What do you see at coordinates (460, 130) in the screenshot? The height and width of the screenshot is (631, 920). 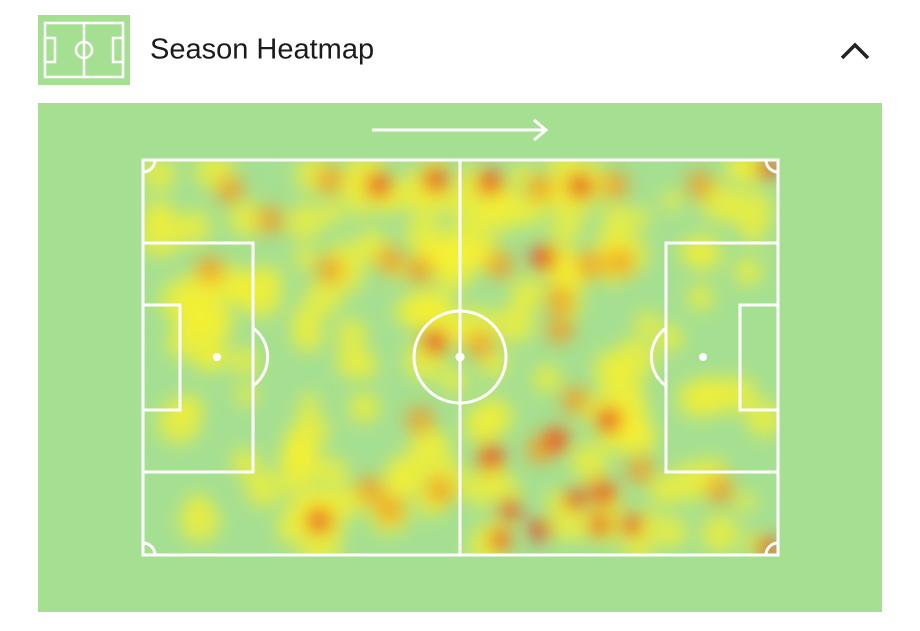 I see `direction-arrow` at bounding box center [460, 130].